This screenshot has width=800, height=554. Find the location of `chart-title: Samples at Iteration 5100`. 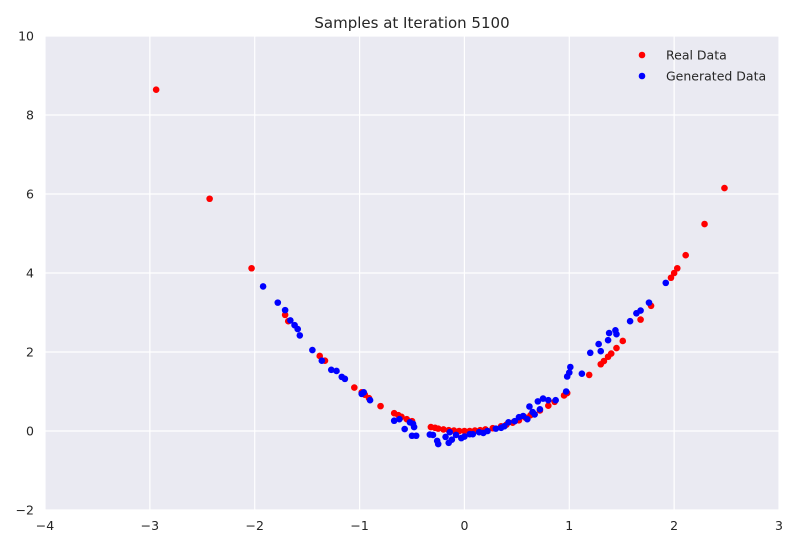

chart-title: Samples at Iteration 5100 is located at coordinates (411, 23).